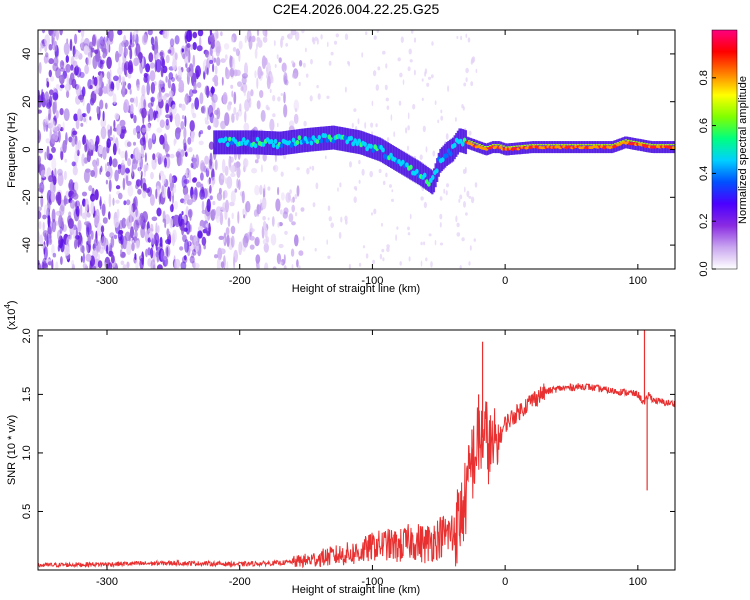 The height and width of the screenshot is (600, 750). What do you see at coordinates (317, 139) in the screenshot?
I see `ridge-band-outer` at bounding box center [317, 139].